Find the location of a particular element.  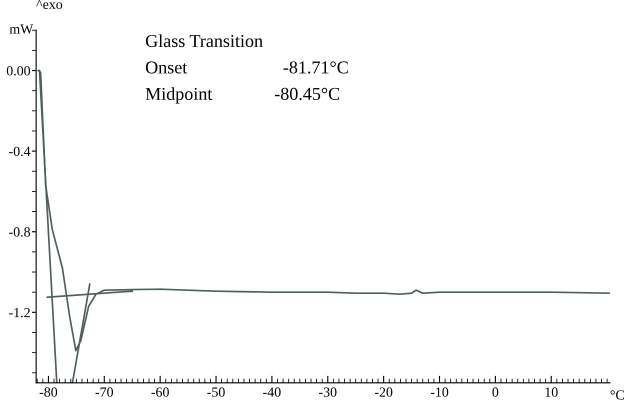

x-tick-label: -20 is located at coordinates (383, 392).